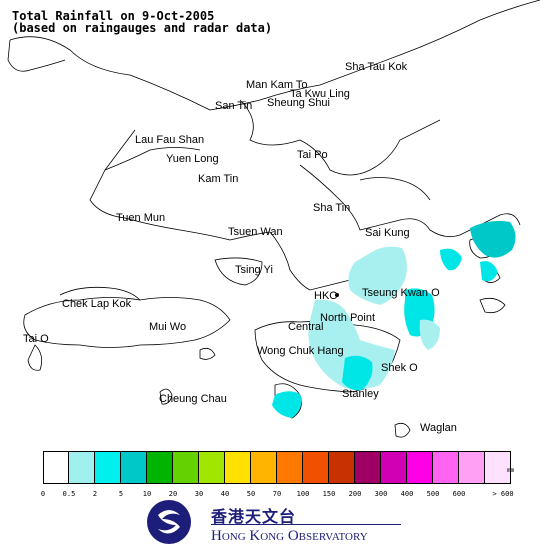 The image size is (545, 550). What do you see at coordinates (320, 94) in the screenshot?
I see `place-label: Ta Kwu Ling` at bounding box center [320, 94].